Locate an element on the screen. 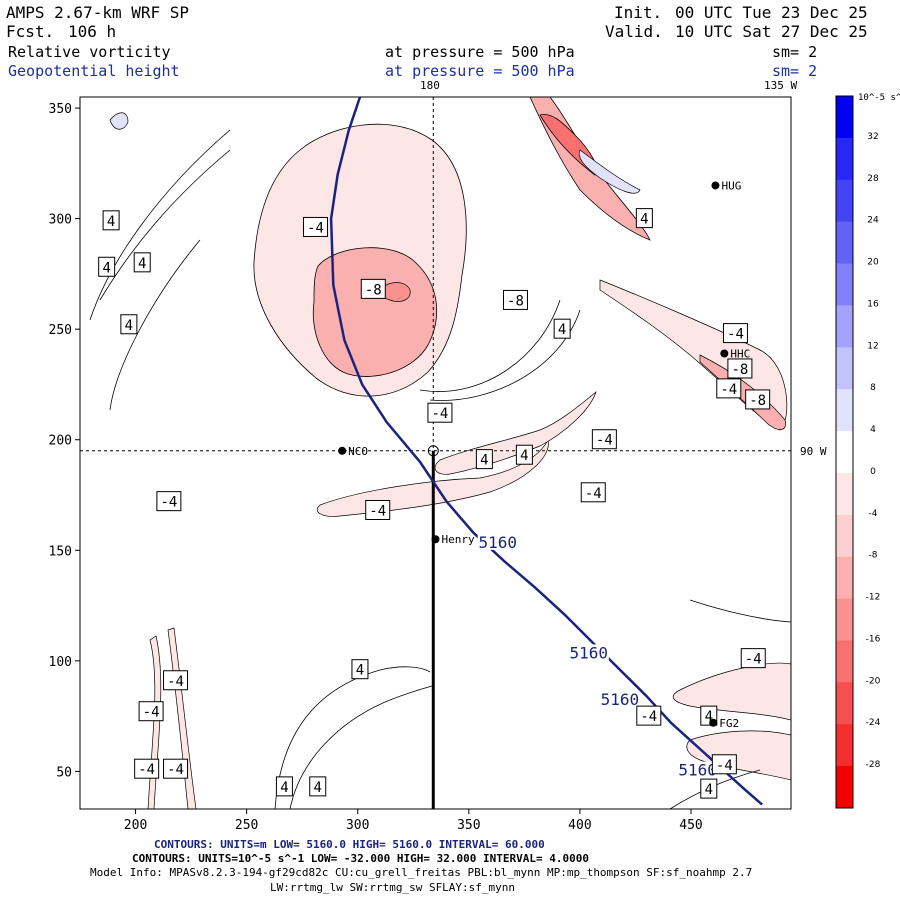 The width and height of the screenshot is (900, 900). height-contour-labels: 5160 5160 5160 5160 is located at coordinates (597, 656).